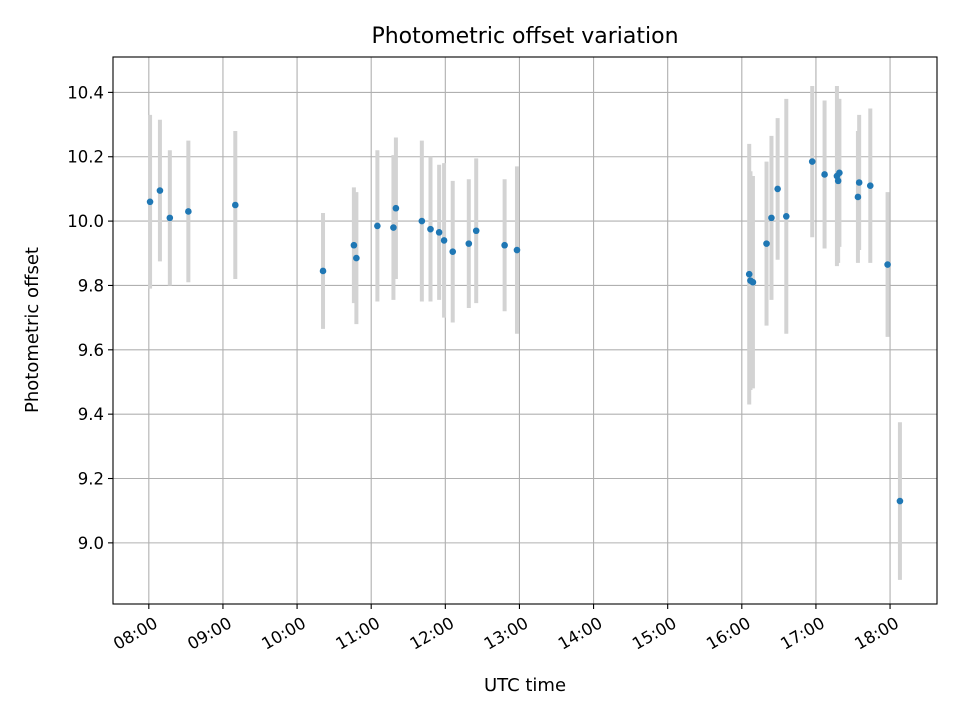 This screenshot has height=720, width=960. What do you see at coordinates (524, 36) in the screenshot?
I see `chart-title: Photometric offset variation` at bounding box center [524, 36].